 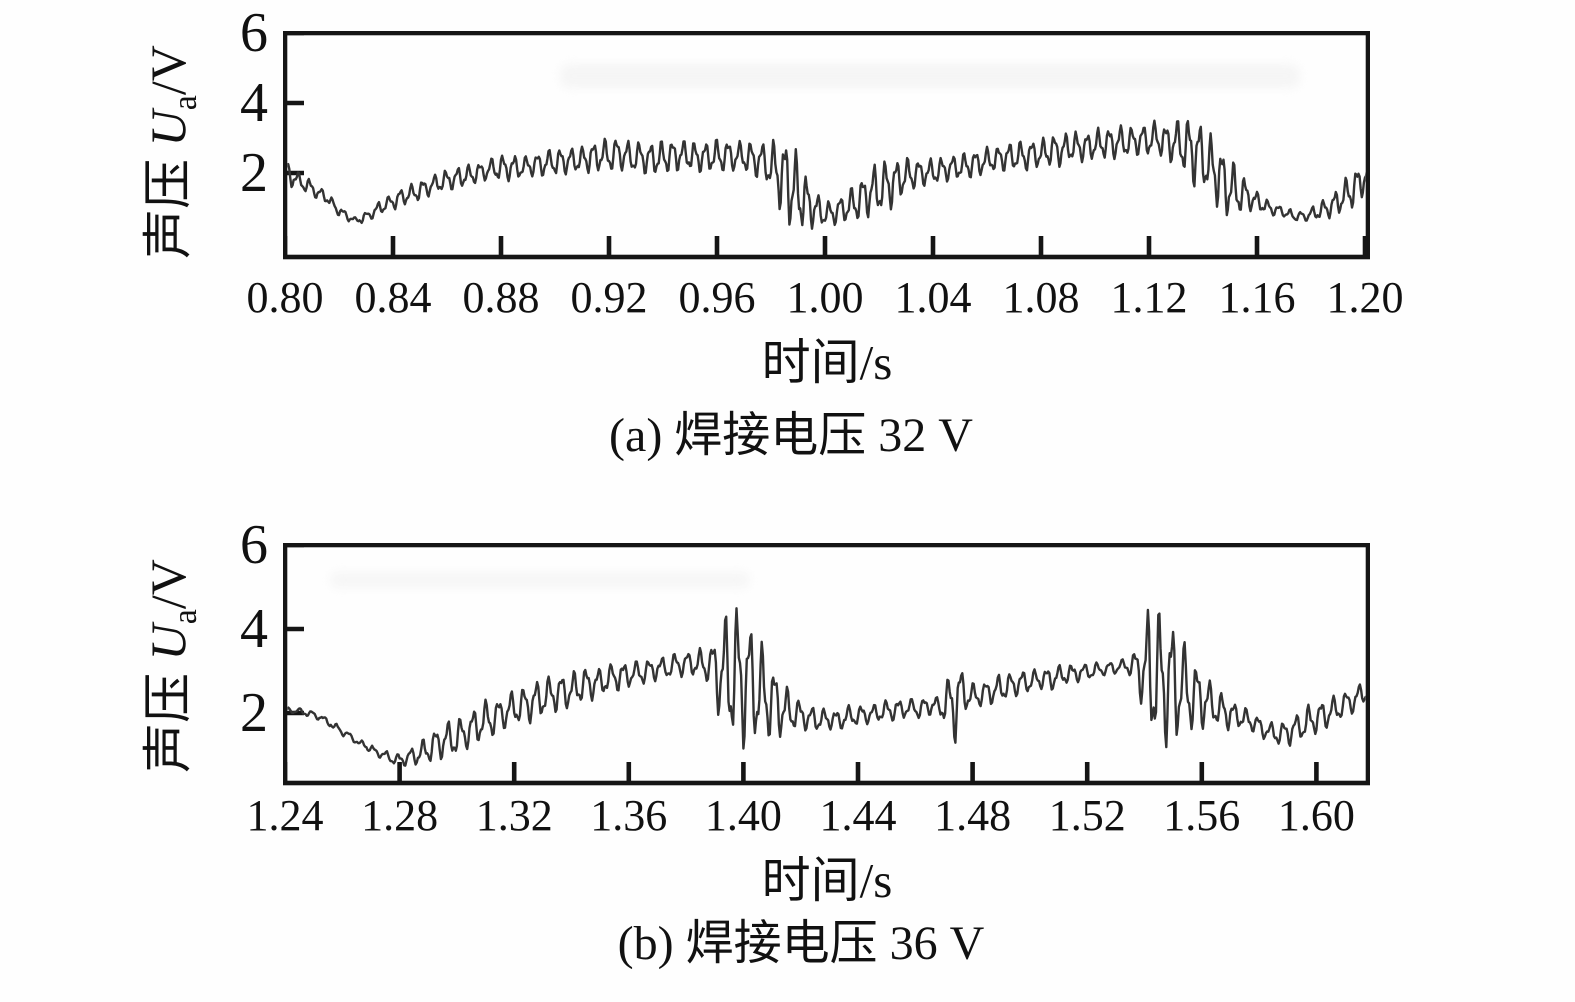 I want to click on x-tick-label: 1.28, so click(x=400, y=815).